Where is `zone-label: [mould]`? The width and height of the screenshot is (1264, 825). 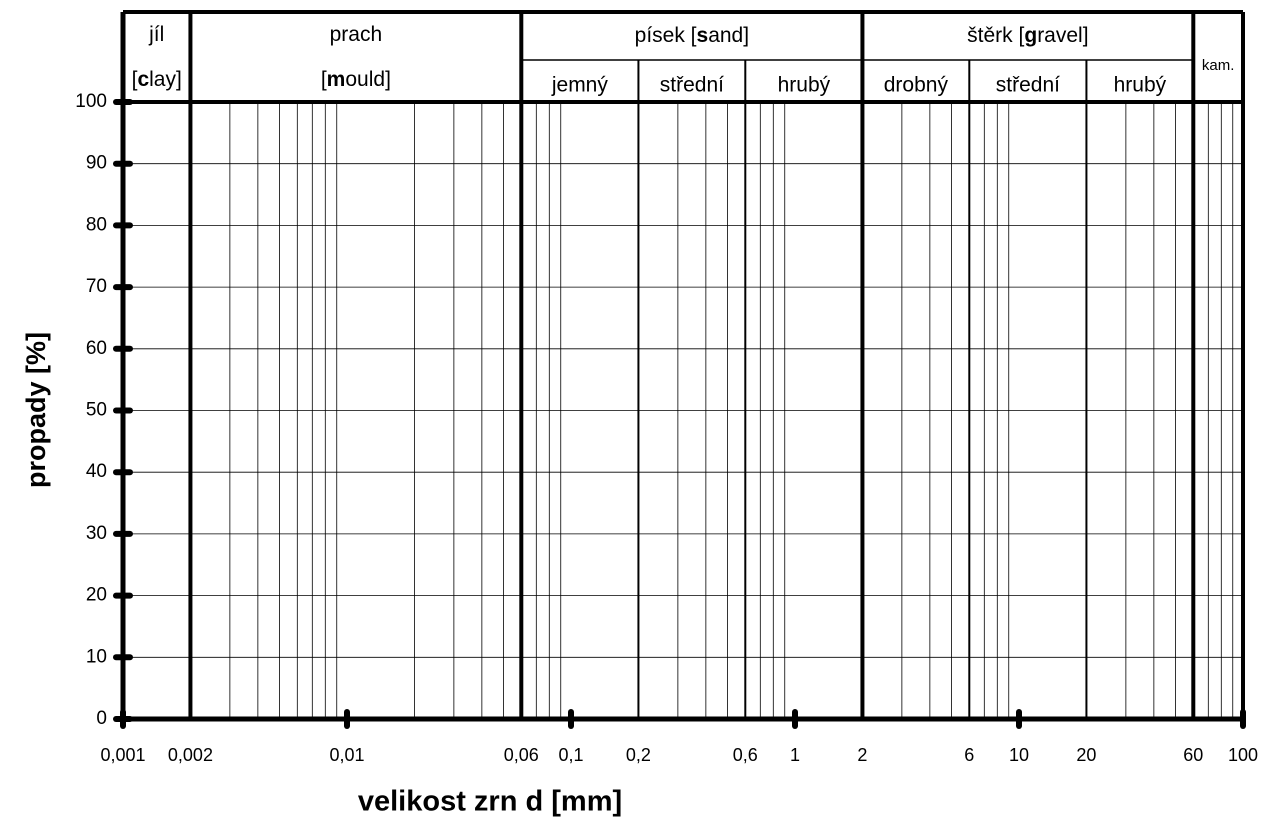
zone-label: [mould] is located at coordinates (356, 79).